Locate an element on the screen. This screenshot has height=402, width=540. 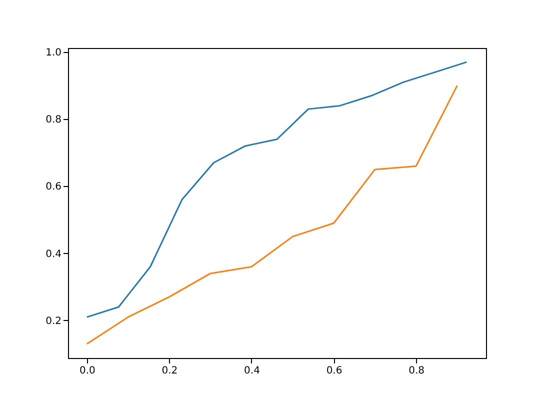
x-tick-label: 0.0 is located at coordinates (87, 371).